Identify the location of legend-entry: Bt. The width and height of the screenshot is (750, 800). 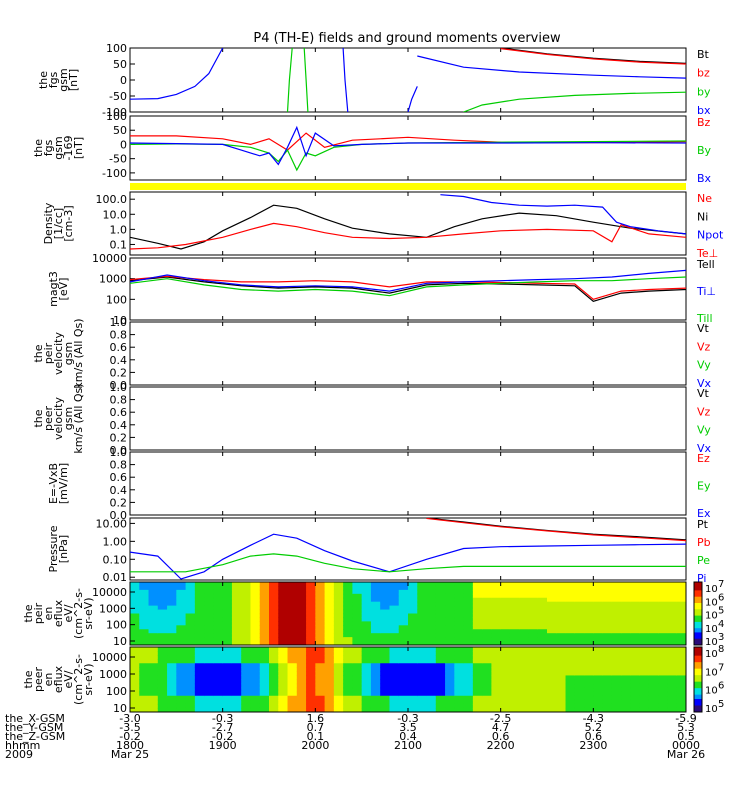
(703, 54).